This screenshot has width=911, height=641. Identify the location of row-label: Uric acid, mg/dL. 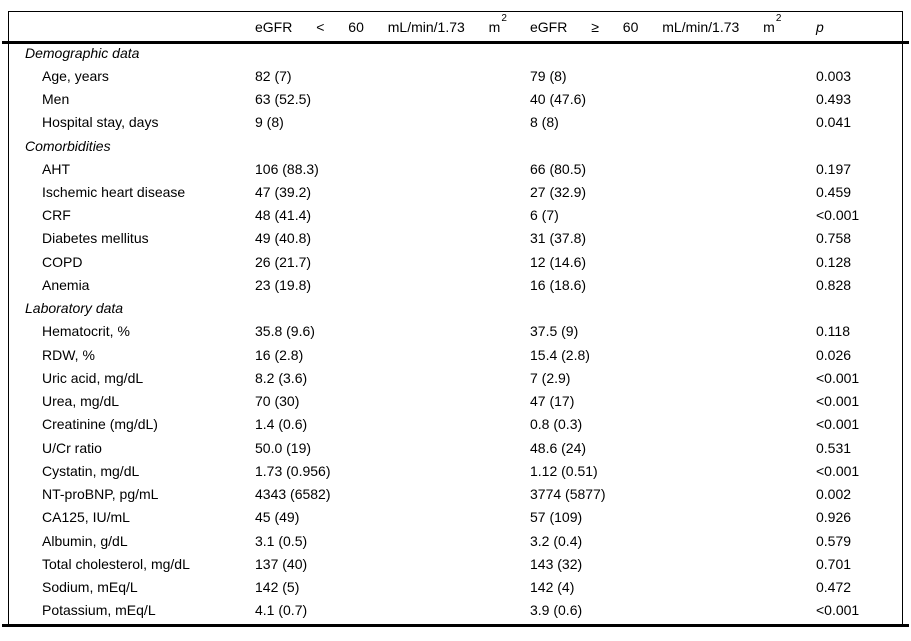
(93, 377).